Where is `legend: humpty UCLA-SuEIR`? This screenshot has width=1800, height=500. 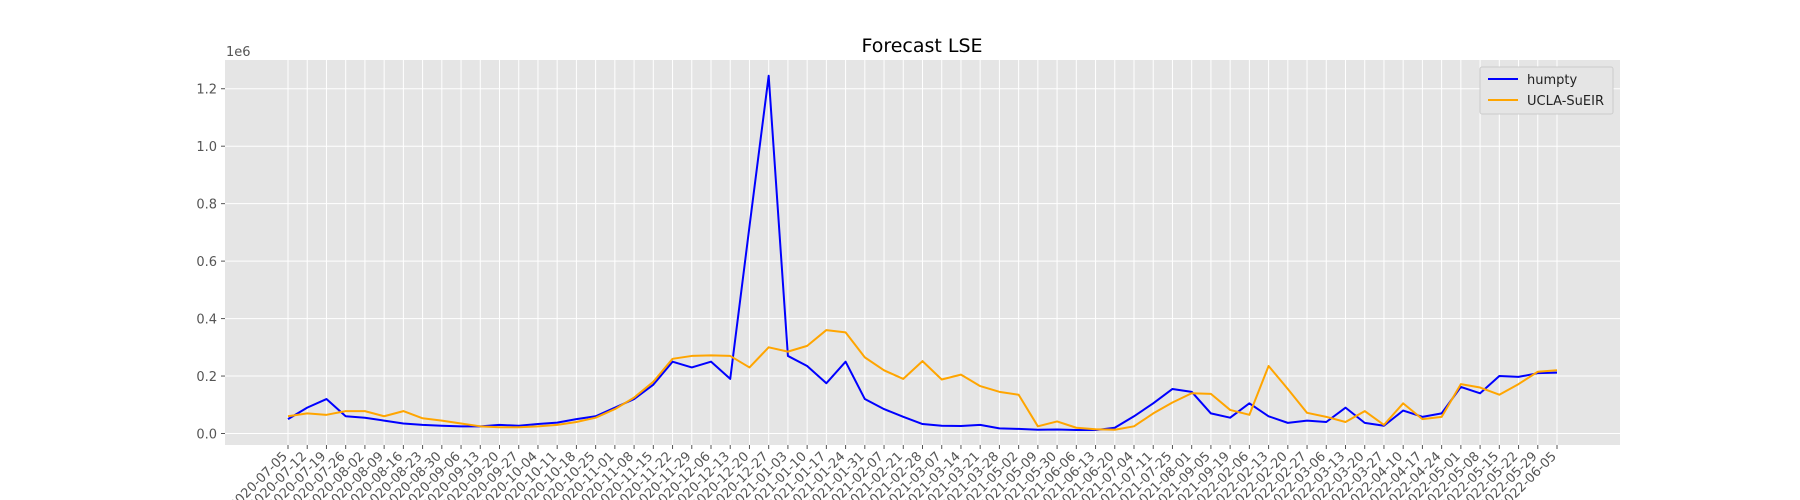
legend: humpty UCLA-SuEIR is located at coordinates (1546, 90).